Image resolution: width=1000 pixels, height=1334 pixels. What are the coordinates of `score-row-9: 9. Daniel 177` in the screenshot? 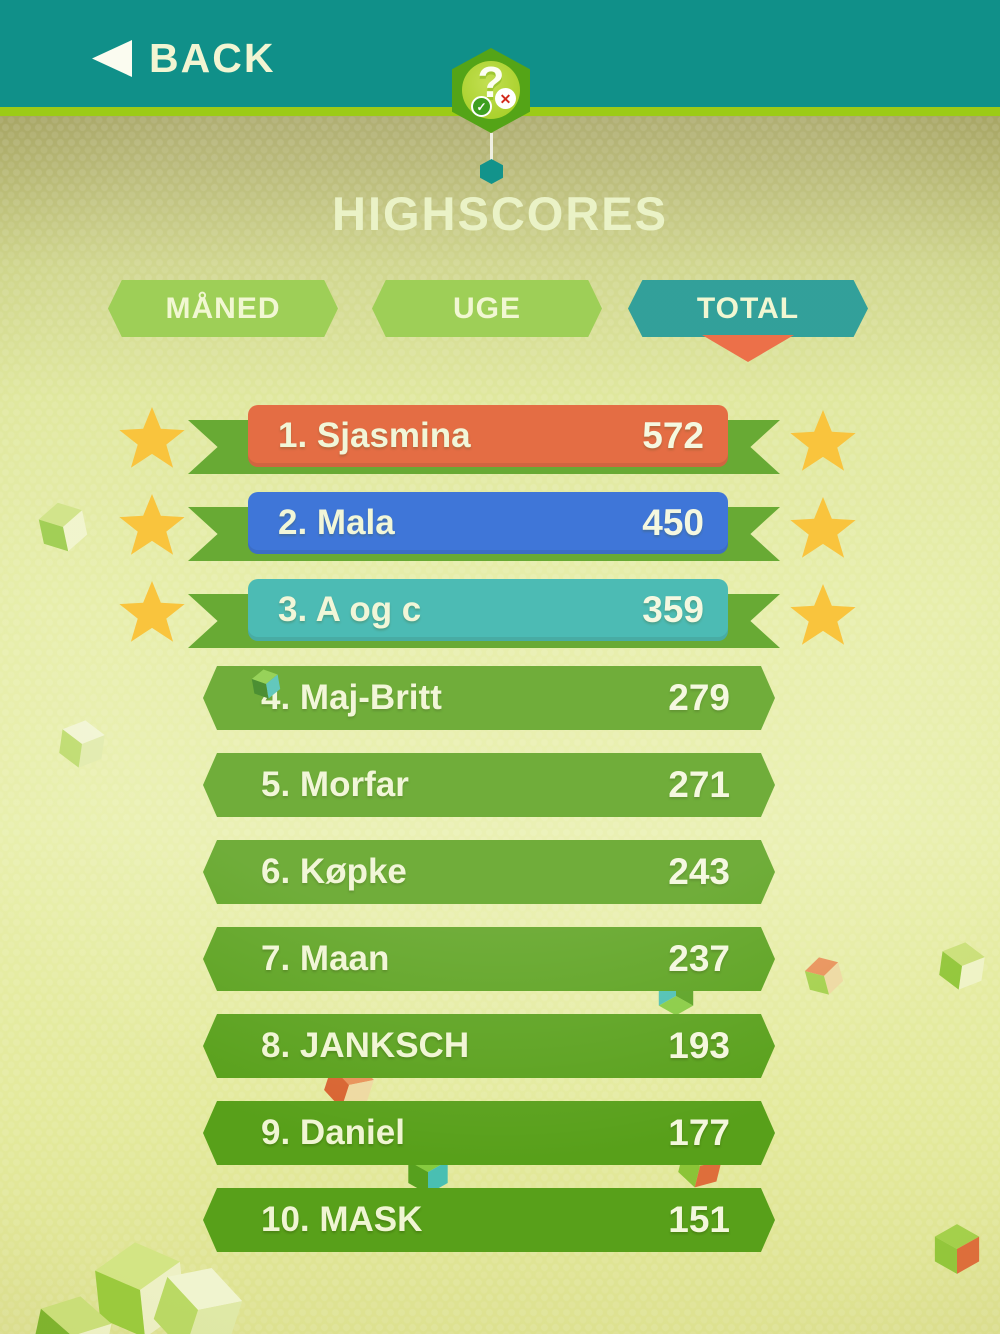 It's located at (500, 1136).